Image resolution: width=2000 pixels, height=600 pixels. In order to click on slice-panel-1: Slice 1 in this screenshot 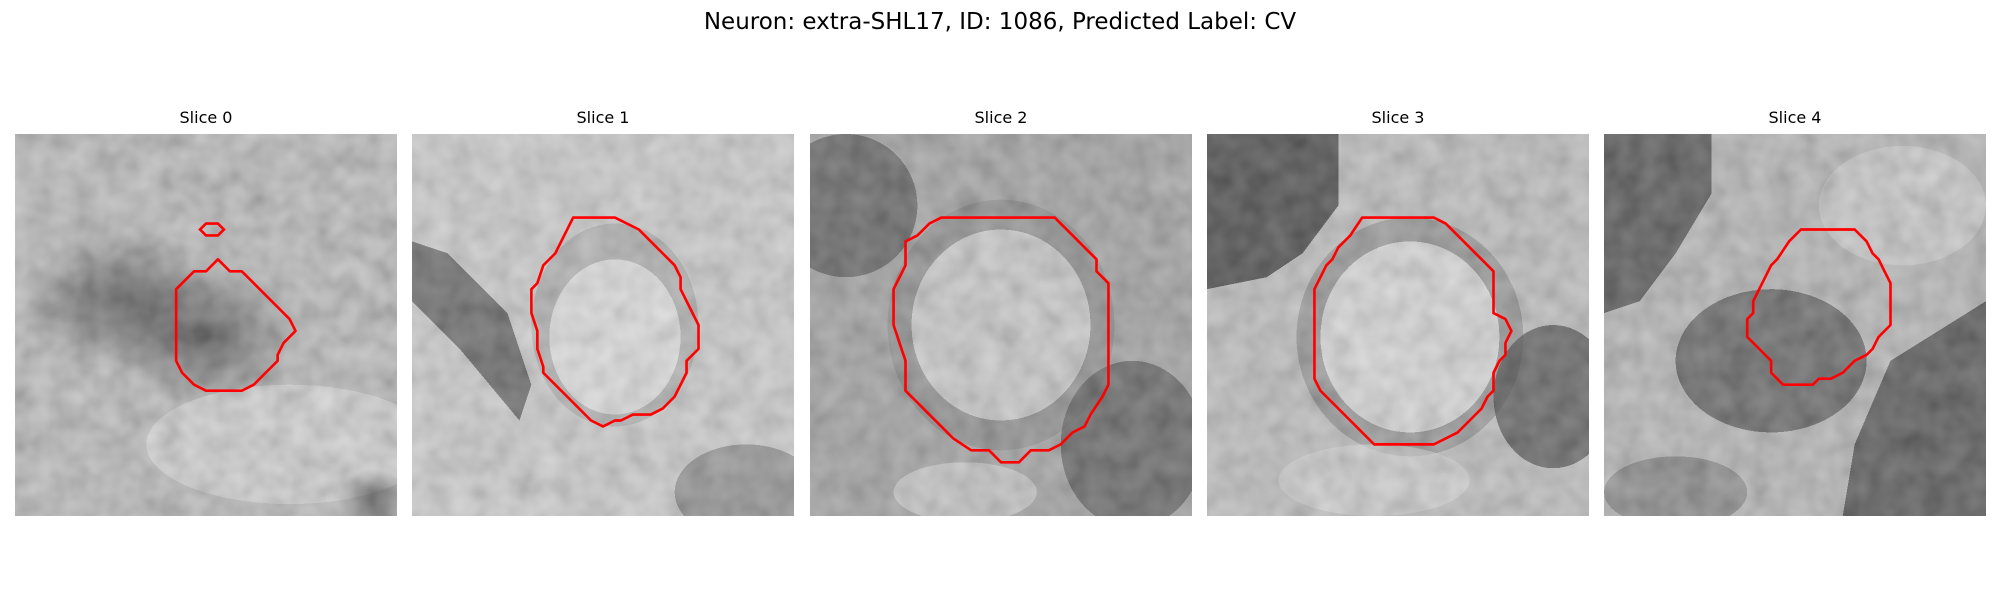, I will do `click(603, 312)`.